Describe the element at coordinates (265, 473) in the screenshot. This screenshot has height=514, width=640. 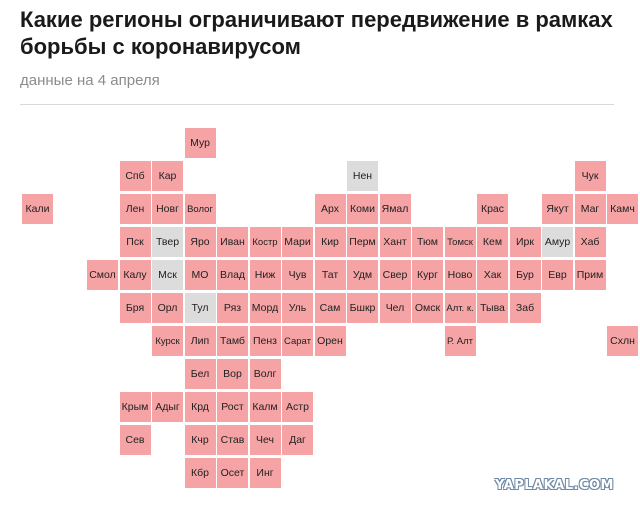
I see `region-tile: Инг` at that location.